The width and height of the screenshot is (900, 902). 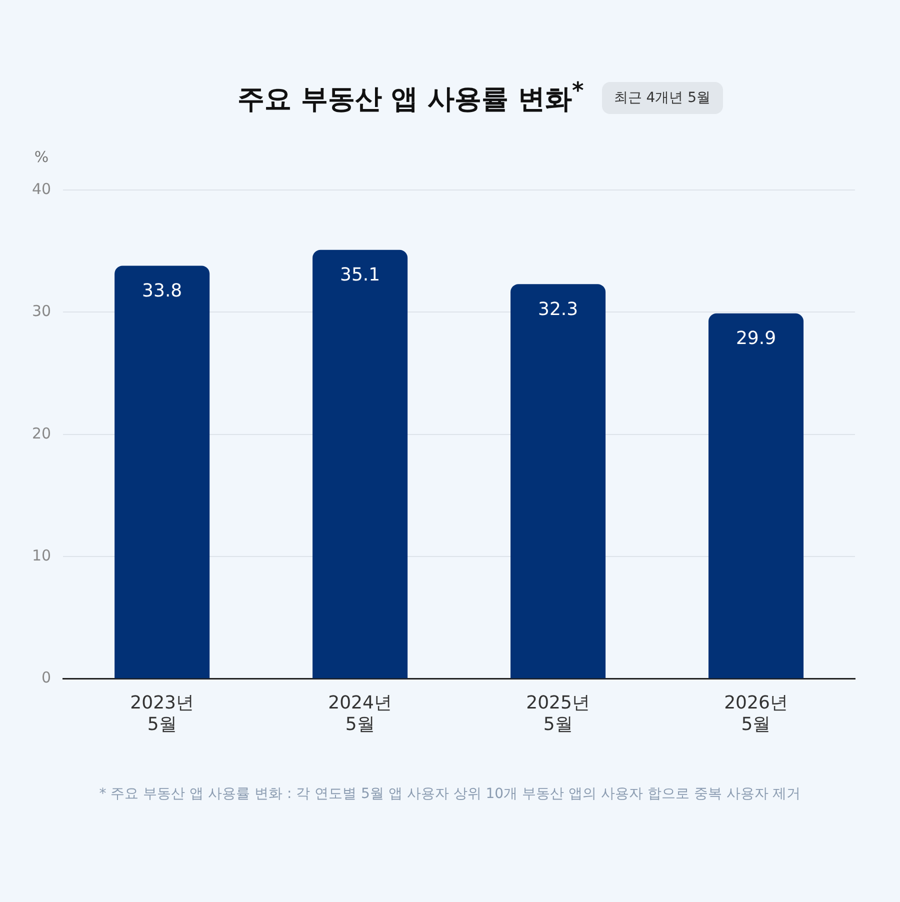 I want to click on y-tick-label: 30, so click(x=42, y=311).